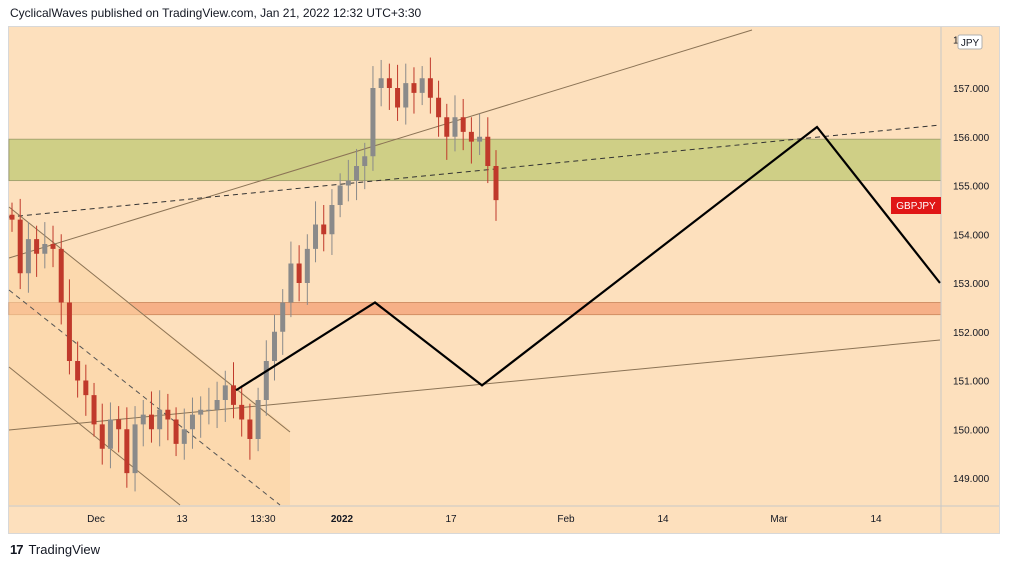 The width and height of the screenshot is (1009, 568). I want to click on currency-badge, so click(970, 42).